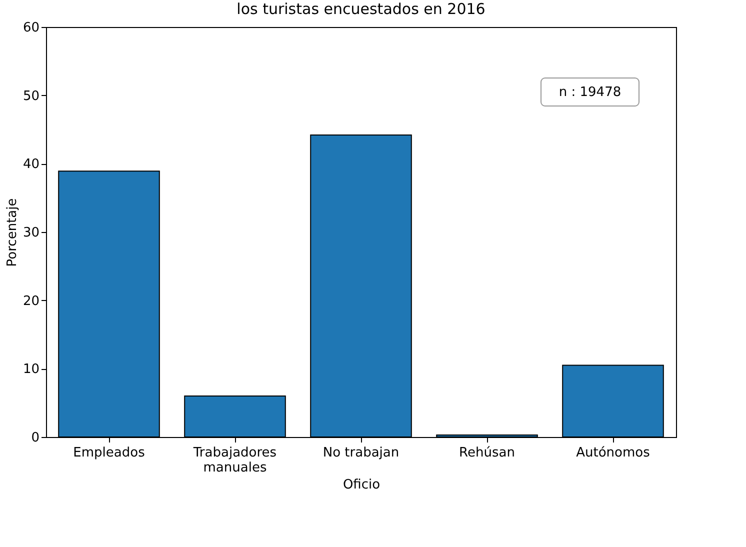 This screenshot has height=547, width=746. Describe the element at coordinates (487, 453) in the screenshot. I see `x-tick-label: Rehúsan` at that location.